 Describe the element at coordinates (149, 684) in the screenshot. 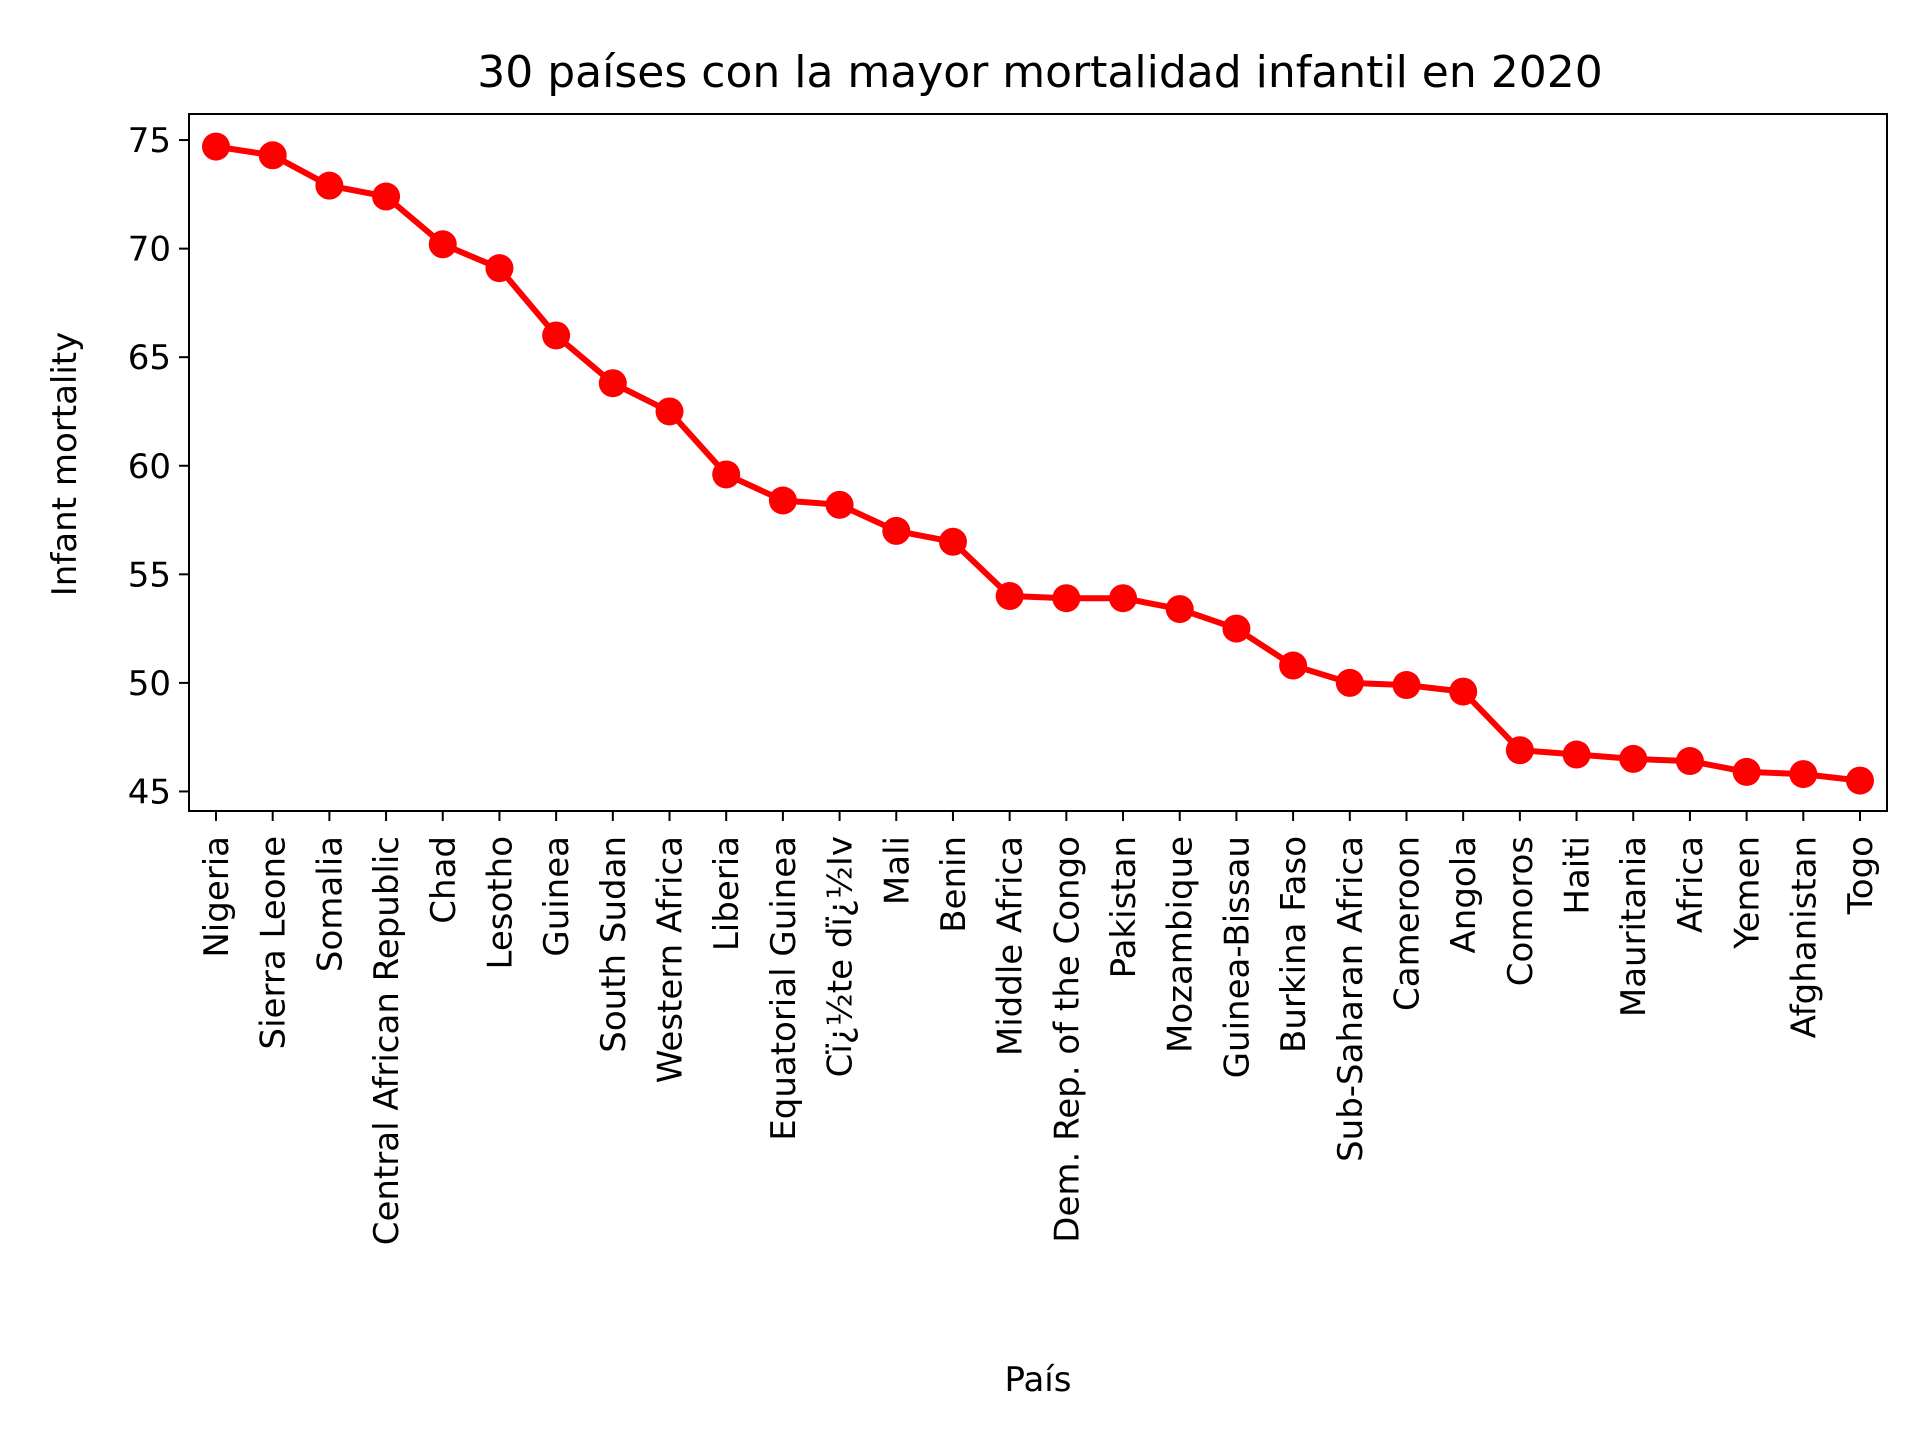

I see `y-tick-label: 50` at that location.